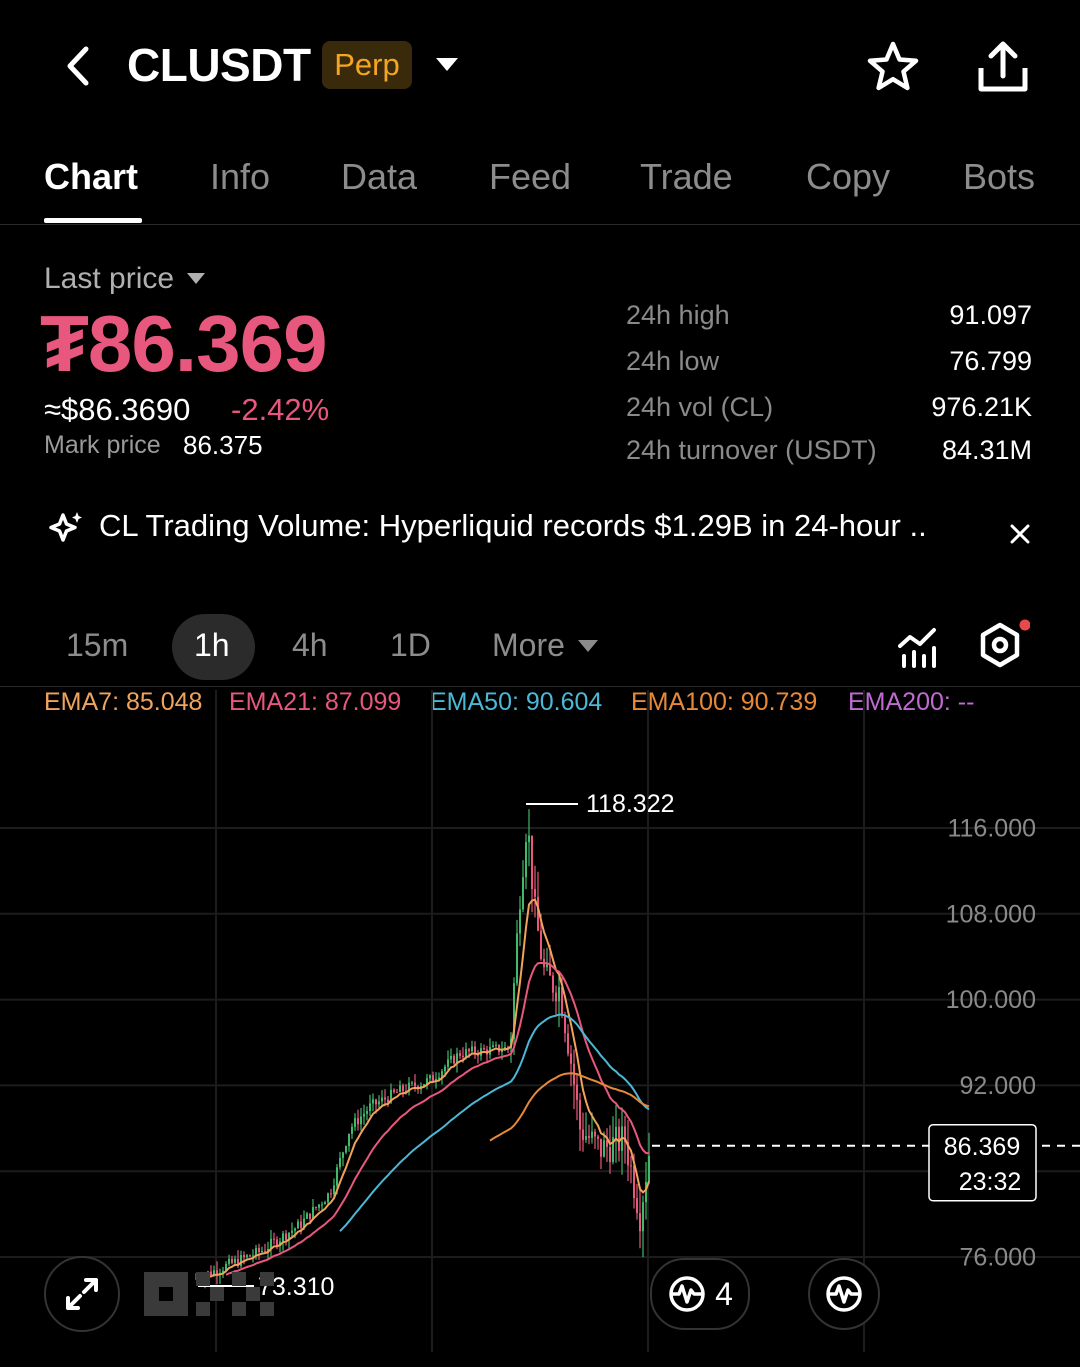  Describe the element at coordinates (999, 176) in the screenshot. I see `tab-bots: Bots` at that location.